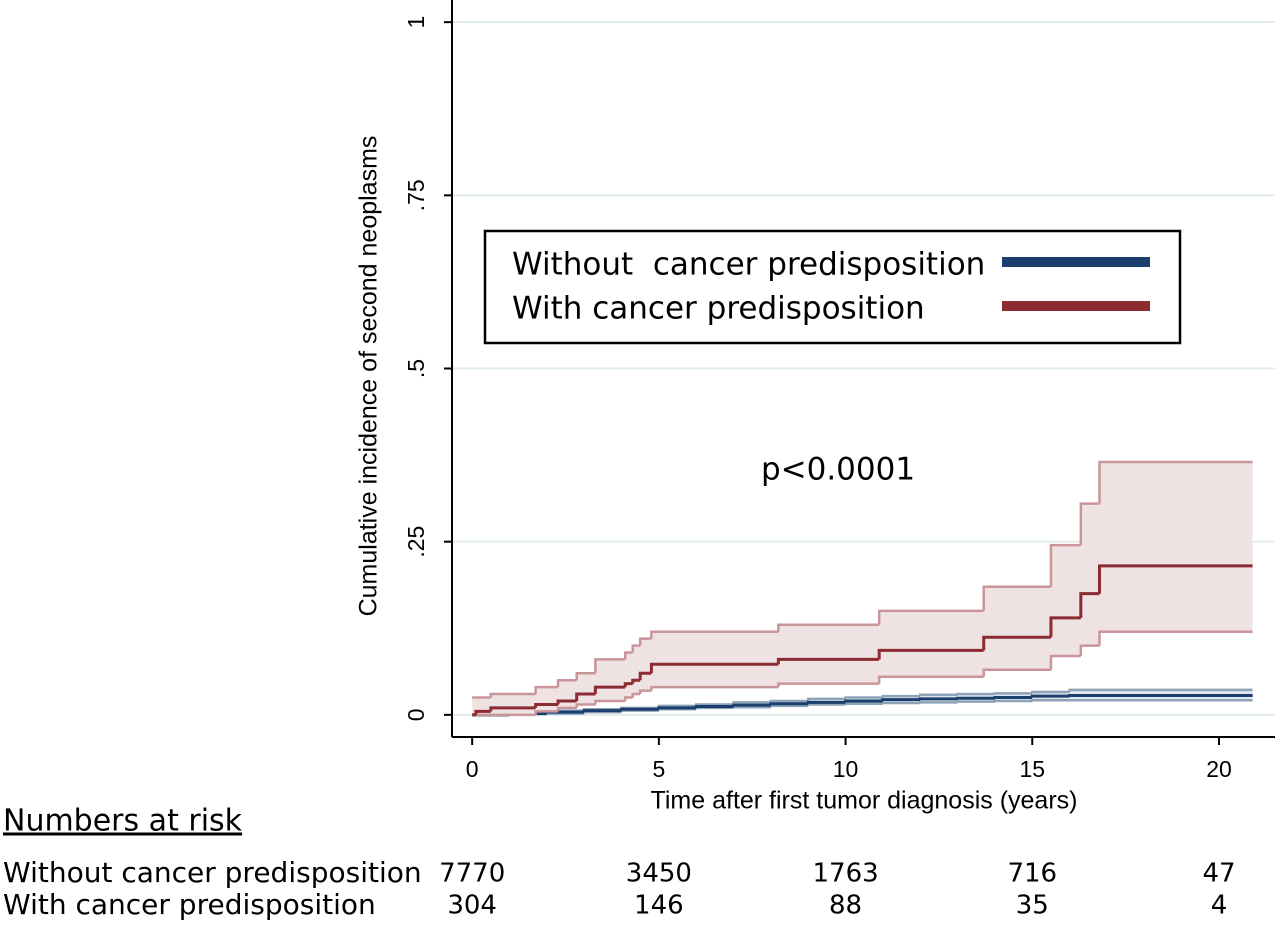 This screenshot has width=1280, height=930. What do you see at coordinates (472, 769) in the screenshot?
I see `x-tick-label: 0` at bounding box center [472, 769].